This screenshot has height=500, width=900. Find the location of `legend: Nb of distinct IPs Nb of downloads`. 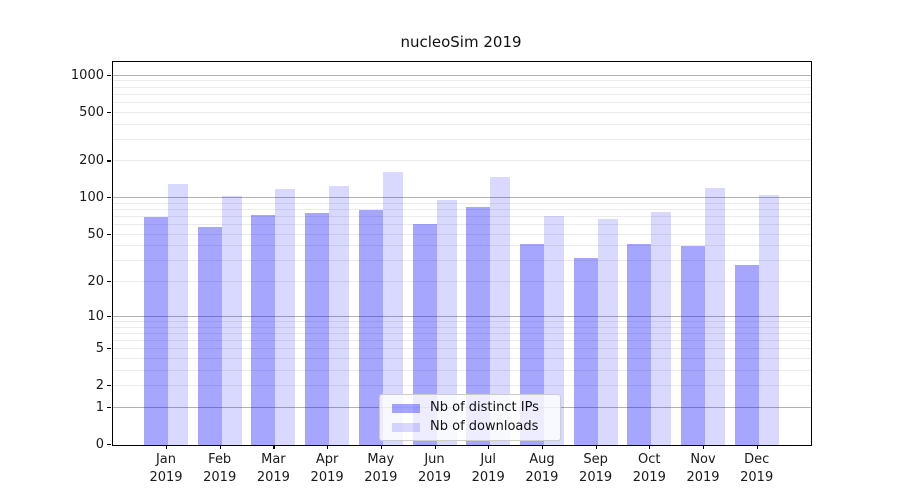

legend: Nb of distinct IPs Nb of downloads is located at coordinates (470, 417).